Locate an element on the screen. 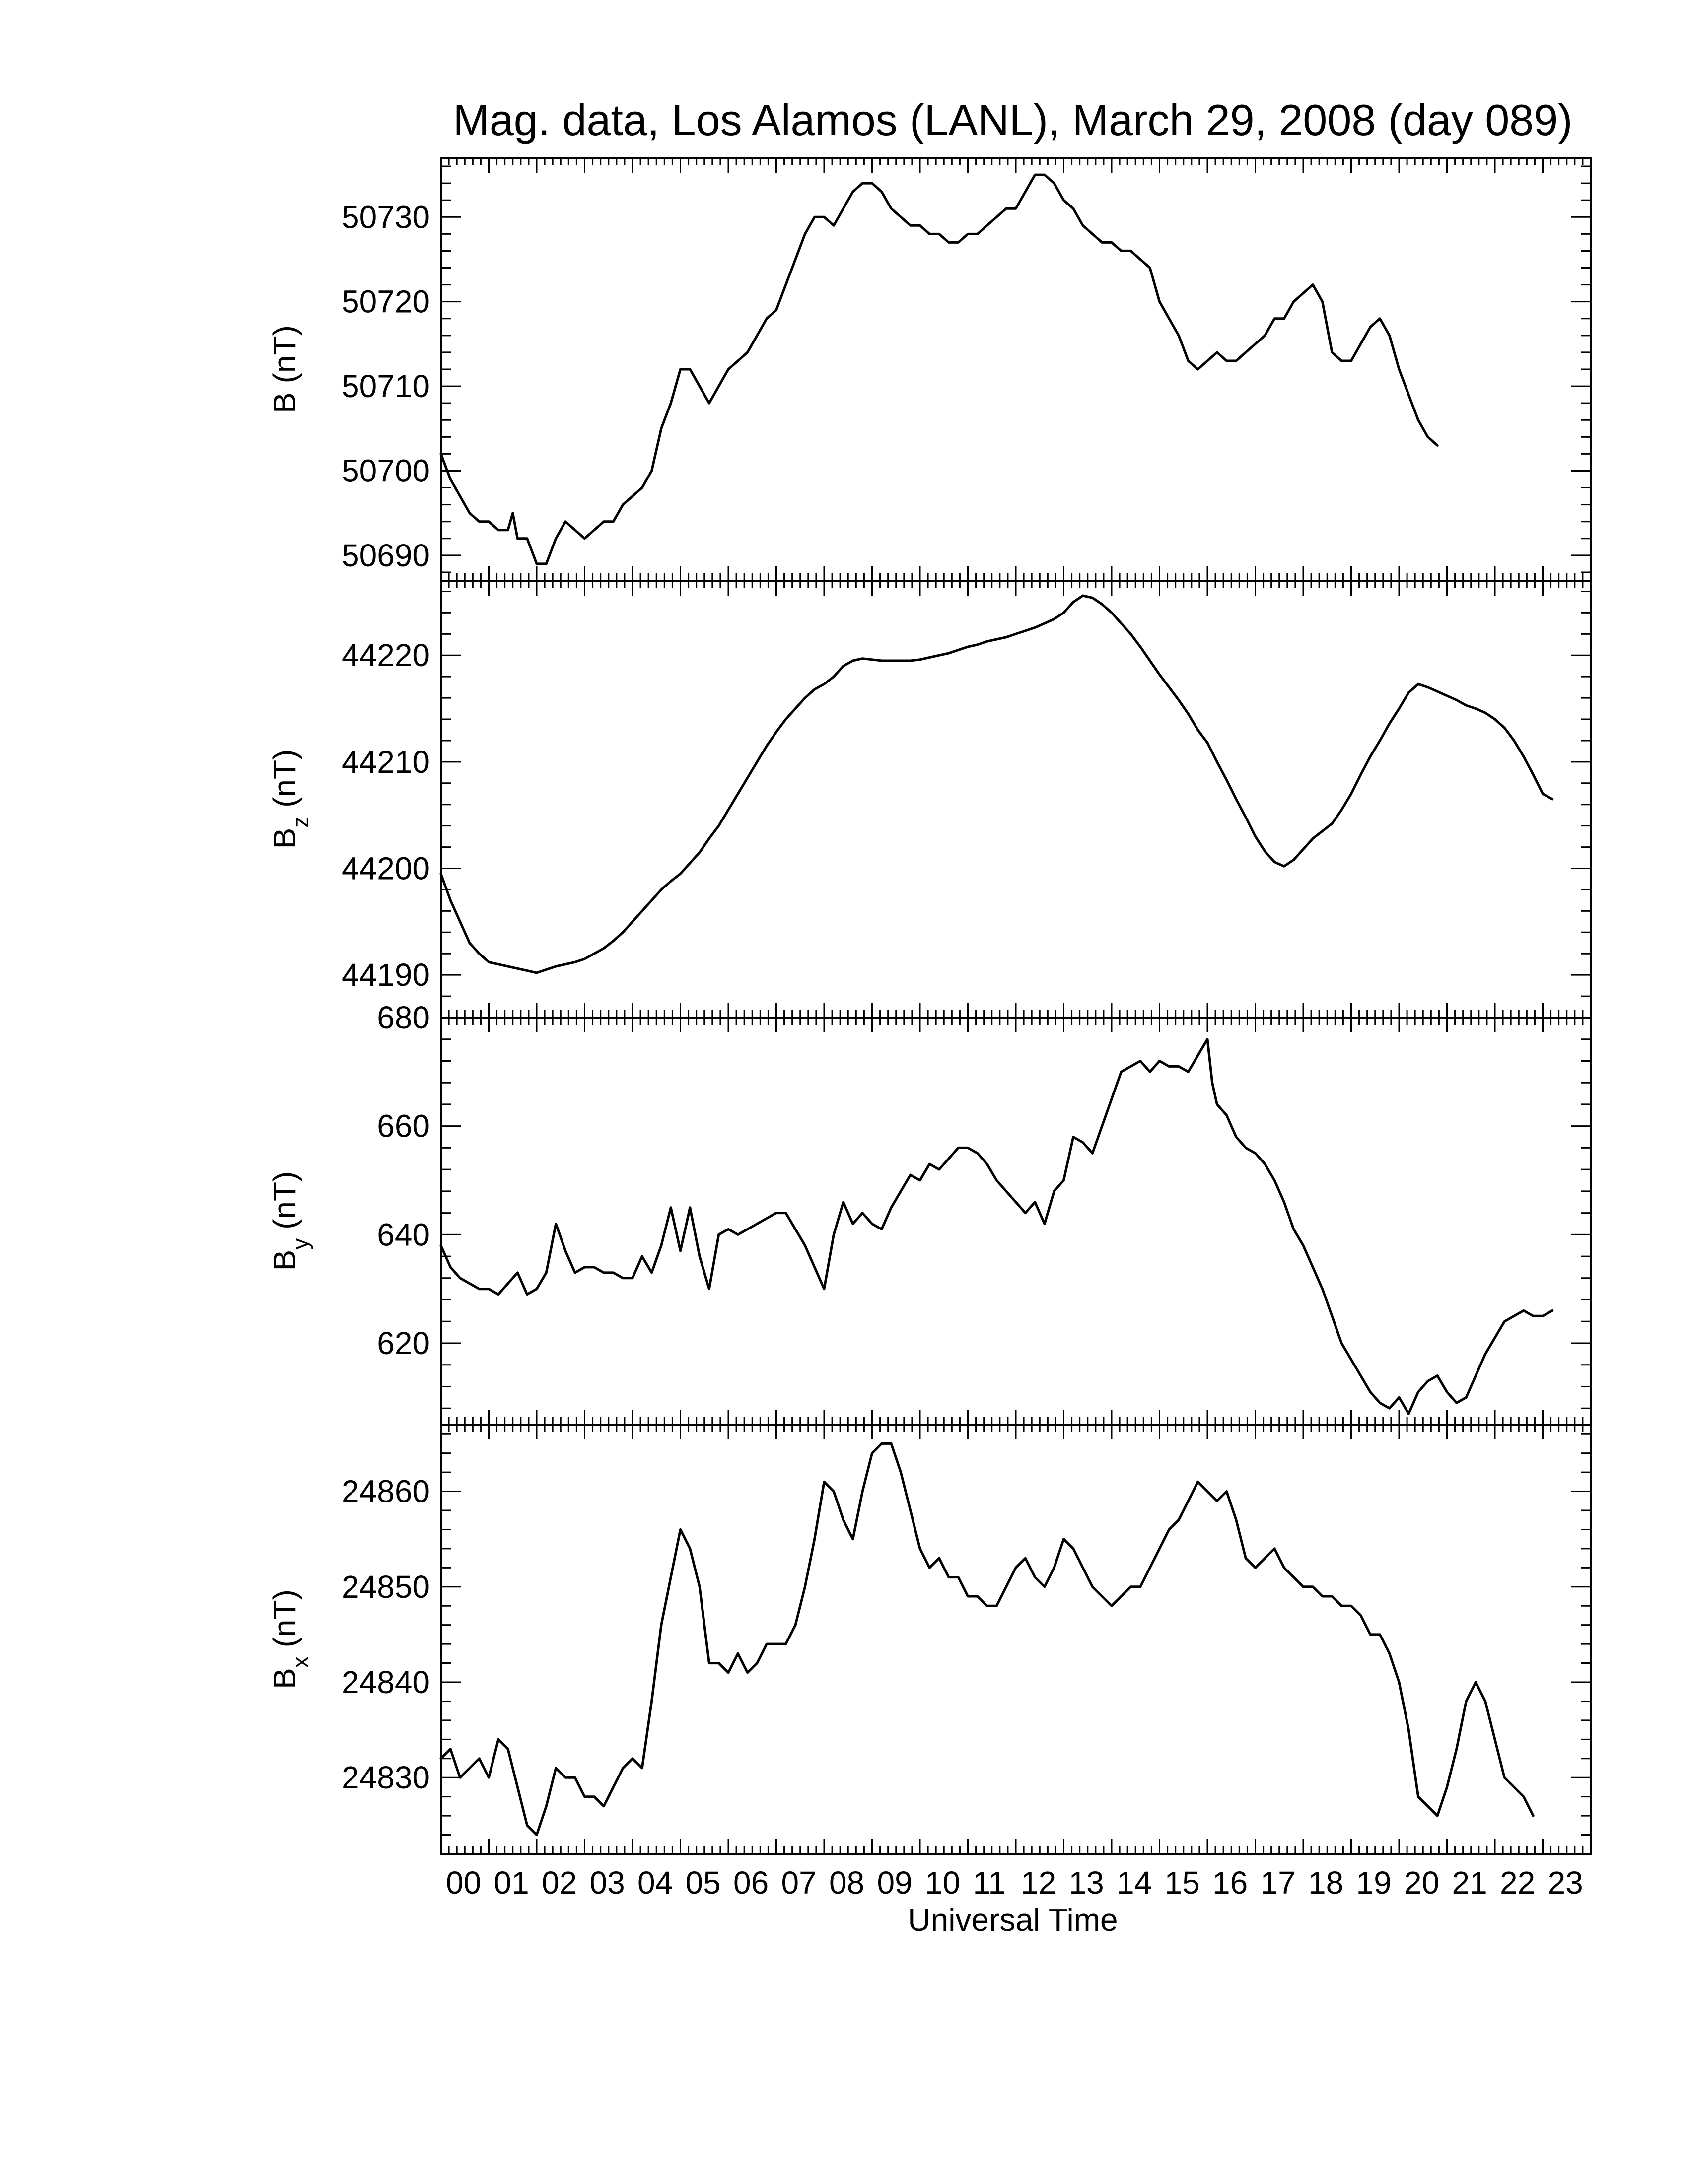 This screenshot has width=1688, height=2184. panel-B-y-tick-label: 50720 is located at coordinates (386, 302).